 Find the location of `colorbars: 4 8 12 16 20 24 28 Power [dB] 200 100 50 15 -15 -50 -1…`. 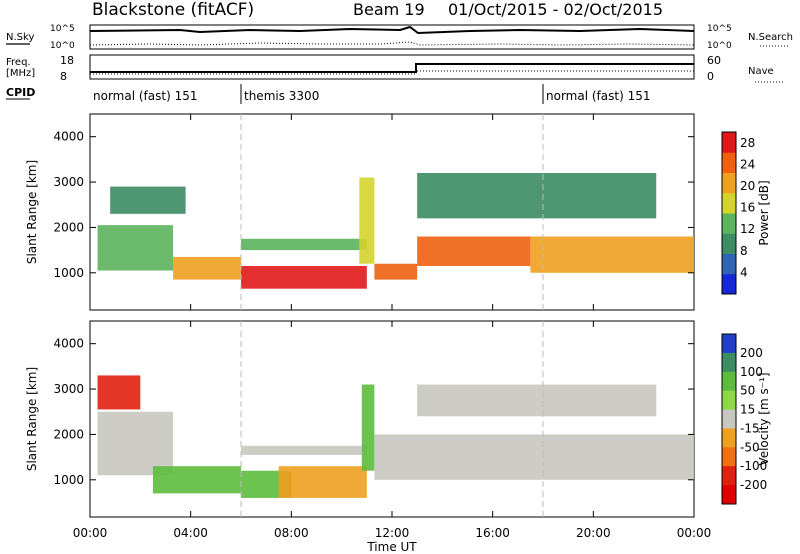

colorbars: 4 8 12 16 20 24 28 Power [dB] 200 100 50 15 -15 -50 -1… is located at coordinates (746, 318).